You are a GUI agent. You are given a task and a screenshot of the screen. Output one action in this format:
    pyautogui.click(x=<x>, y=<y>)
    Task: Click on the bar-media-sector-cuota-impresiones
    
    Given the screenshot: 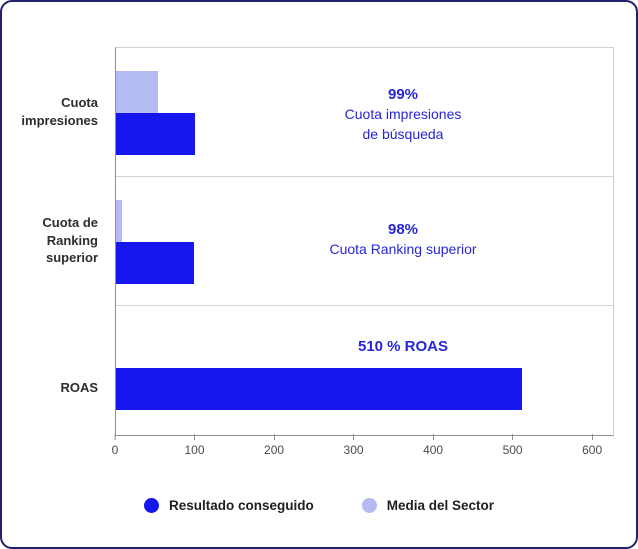 What is the action you would take?
    pyautogui.click(x=137, y=92)
    